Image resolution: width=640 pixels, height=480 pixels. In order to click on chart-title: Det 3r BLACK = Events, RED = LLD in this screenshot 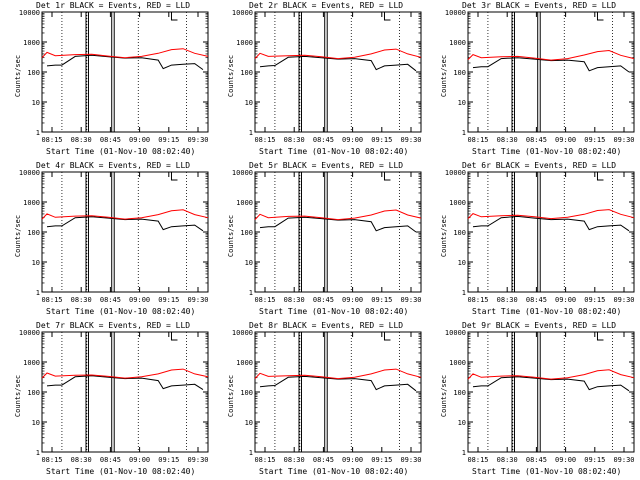, I will do `click(539, 5)`.